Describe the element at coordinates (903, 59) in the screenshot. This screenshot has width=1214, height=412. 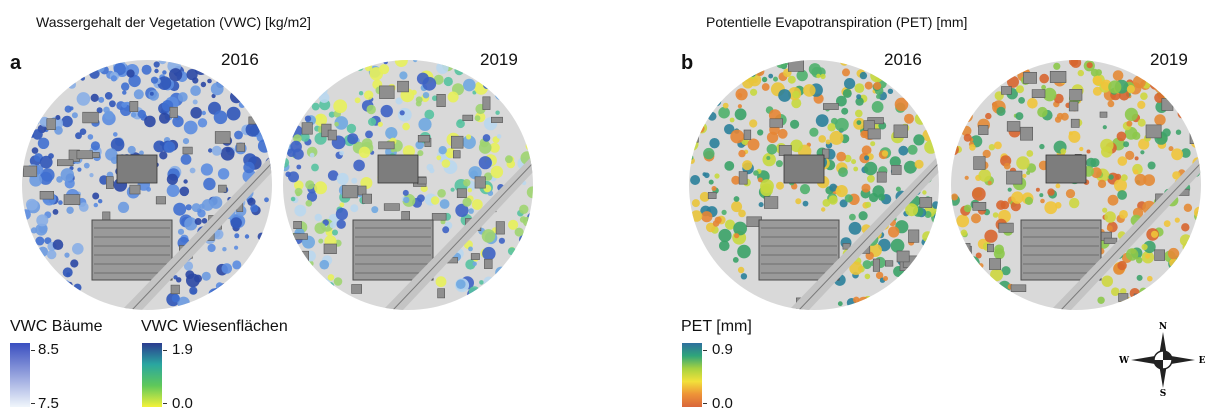
I see `panel-b-year-2016: 2016` at that location.